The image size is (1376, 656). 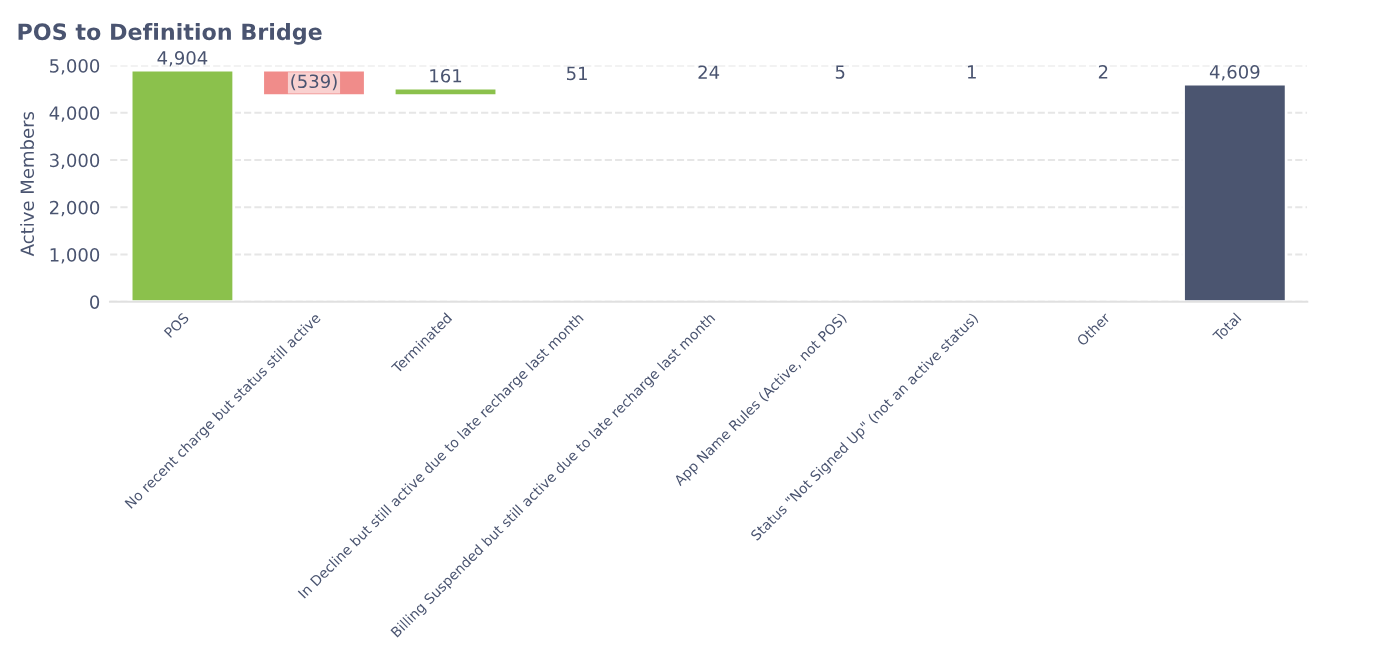 What do you see at coordinates (1103, 72) in the screenshot?
I see `data-label: 2` at bounding box center [1103, 72].